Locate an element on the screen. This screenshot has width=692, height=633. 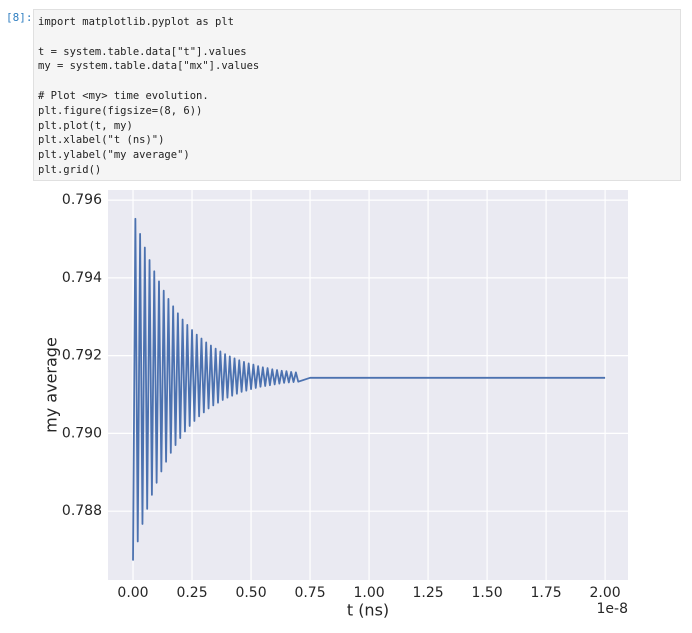
x-tick-label: 1.00 is located at coordinates (368, 593).